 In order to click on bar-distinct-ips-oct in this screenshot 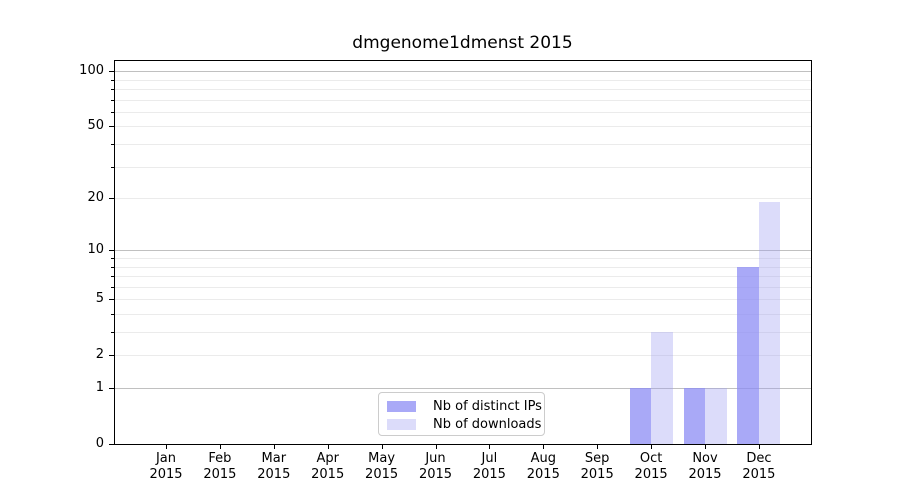, I will do `click(640, 416)`.